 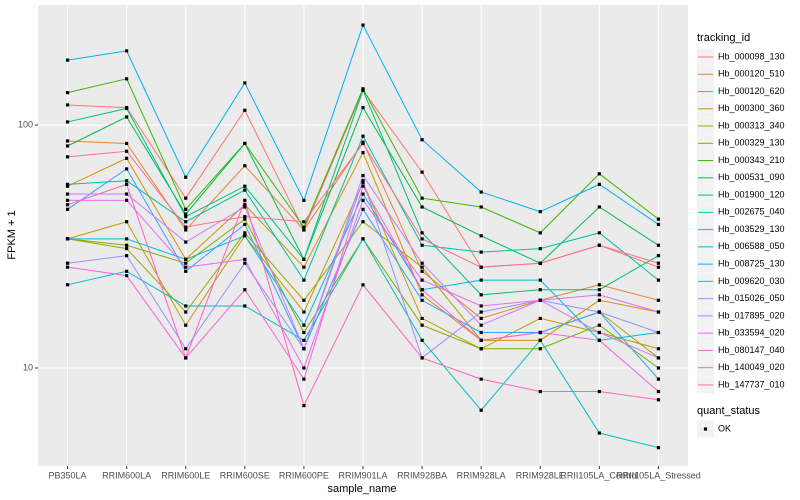 What do you see at coordinates (751, 108) in the screenshot?
I see `legend-label: Hb_000300_360` at bounding box center [751, 108].